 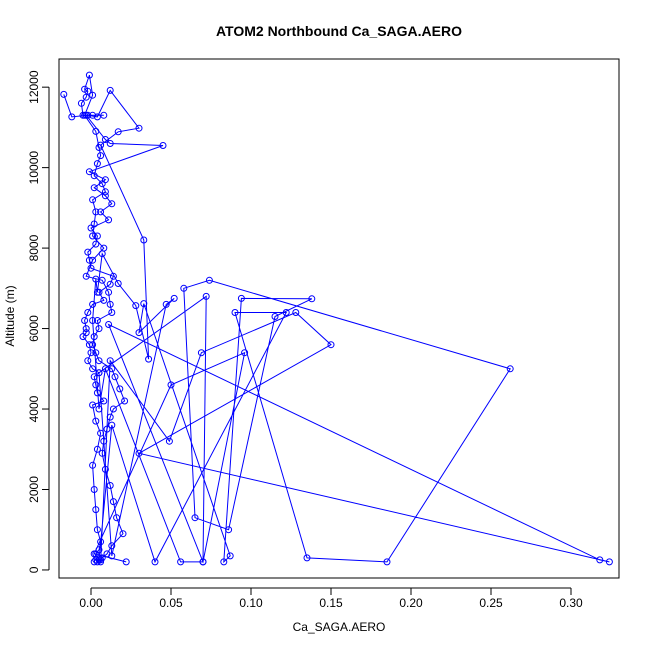 I want to click on y-tick-label: 2000, so click(x=34, y=489).